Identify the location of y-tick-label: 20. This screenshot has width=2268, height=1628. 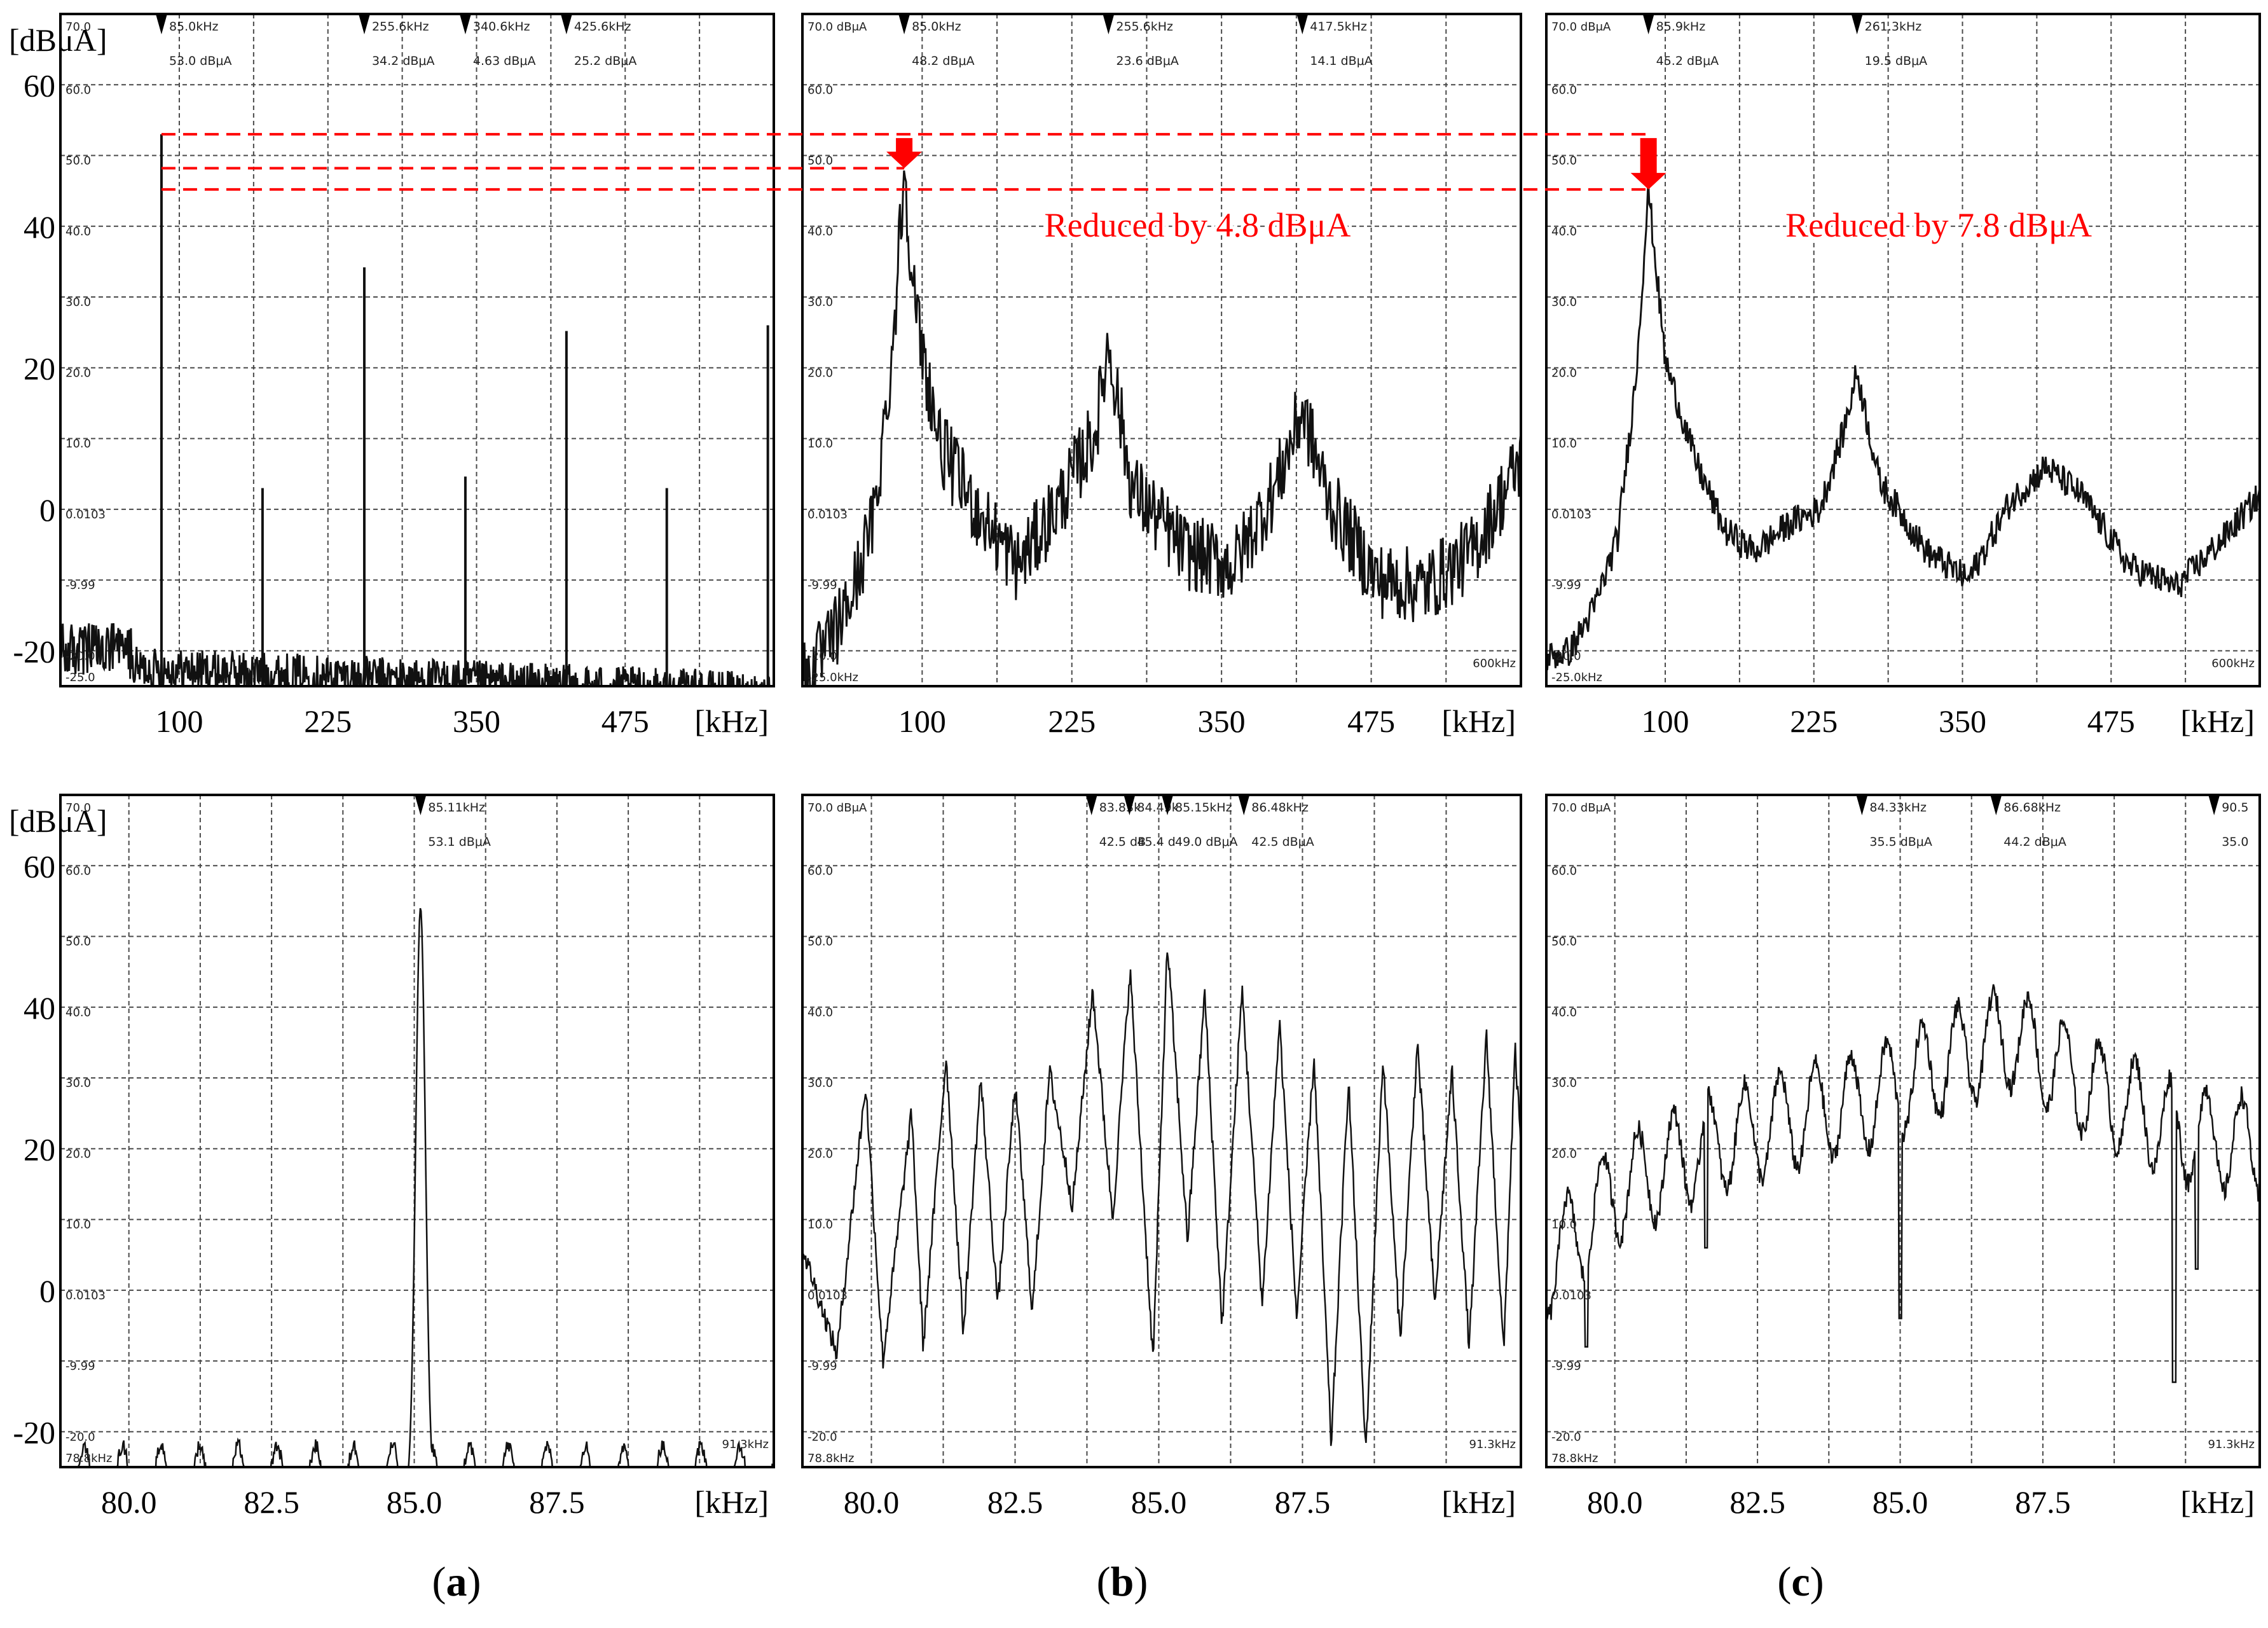
(39, 368).